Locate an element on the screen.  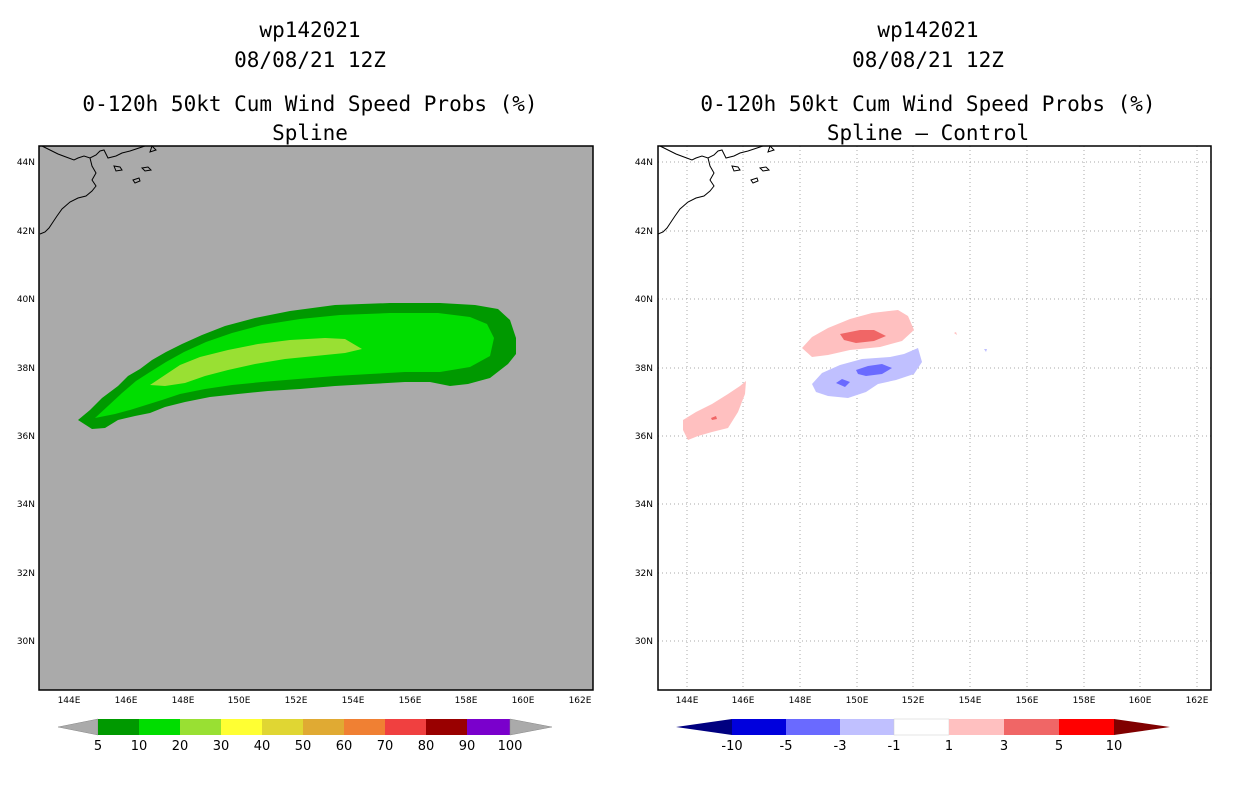
right-xtick-150e: 150E is located at coordinates (857, 701).